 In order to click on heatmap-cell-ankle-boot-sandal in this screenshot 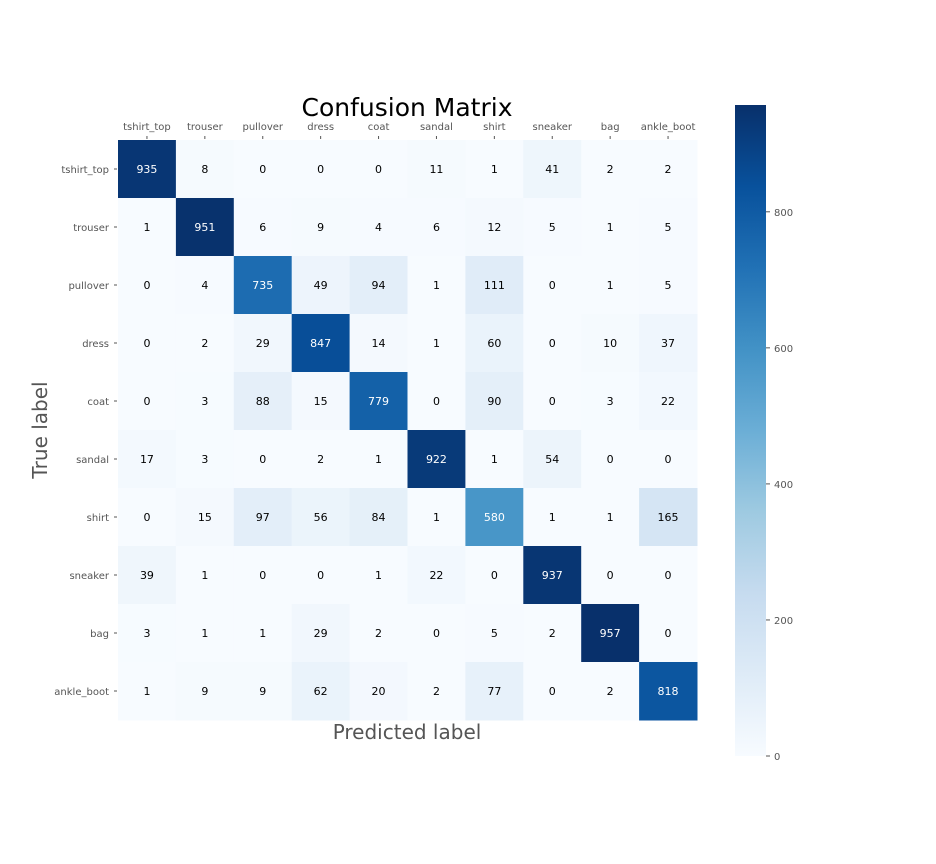, I will do `click(436, 691)`.